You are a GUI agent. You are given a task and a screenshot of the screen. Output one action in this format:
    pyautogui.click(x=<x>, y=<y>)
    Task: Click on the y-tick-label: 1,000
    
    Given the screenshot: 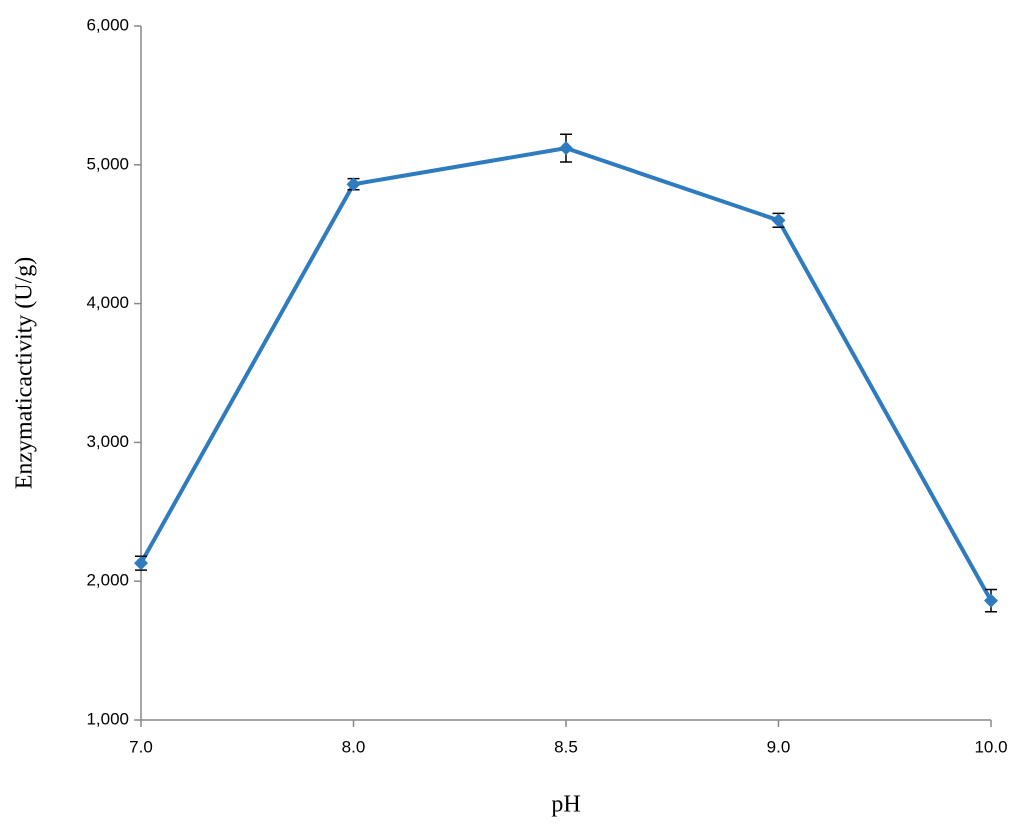 What is the action you would take?
    pyautogui.click(x=107, y=718)
    